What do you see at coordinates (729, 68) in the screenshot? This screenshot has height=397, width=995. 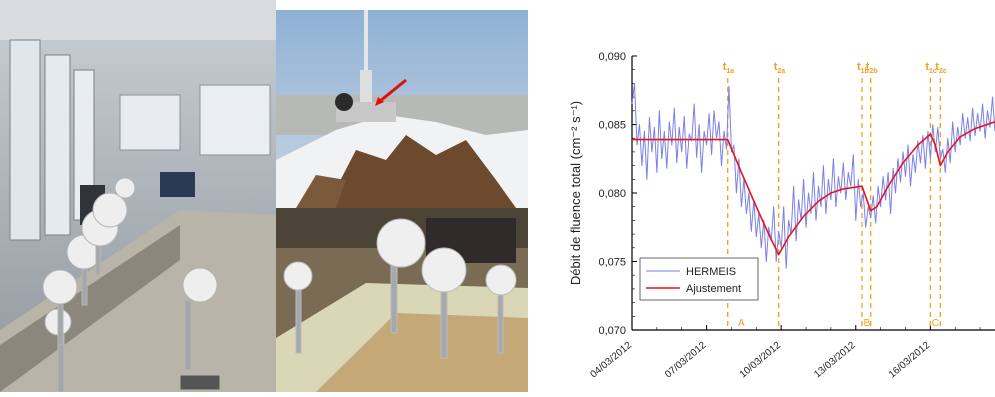 I see `event-label-t1a: t1a` at bounding box center [729, 68].